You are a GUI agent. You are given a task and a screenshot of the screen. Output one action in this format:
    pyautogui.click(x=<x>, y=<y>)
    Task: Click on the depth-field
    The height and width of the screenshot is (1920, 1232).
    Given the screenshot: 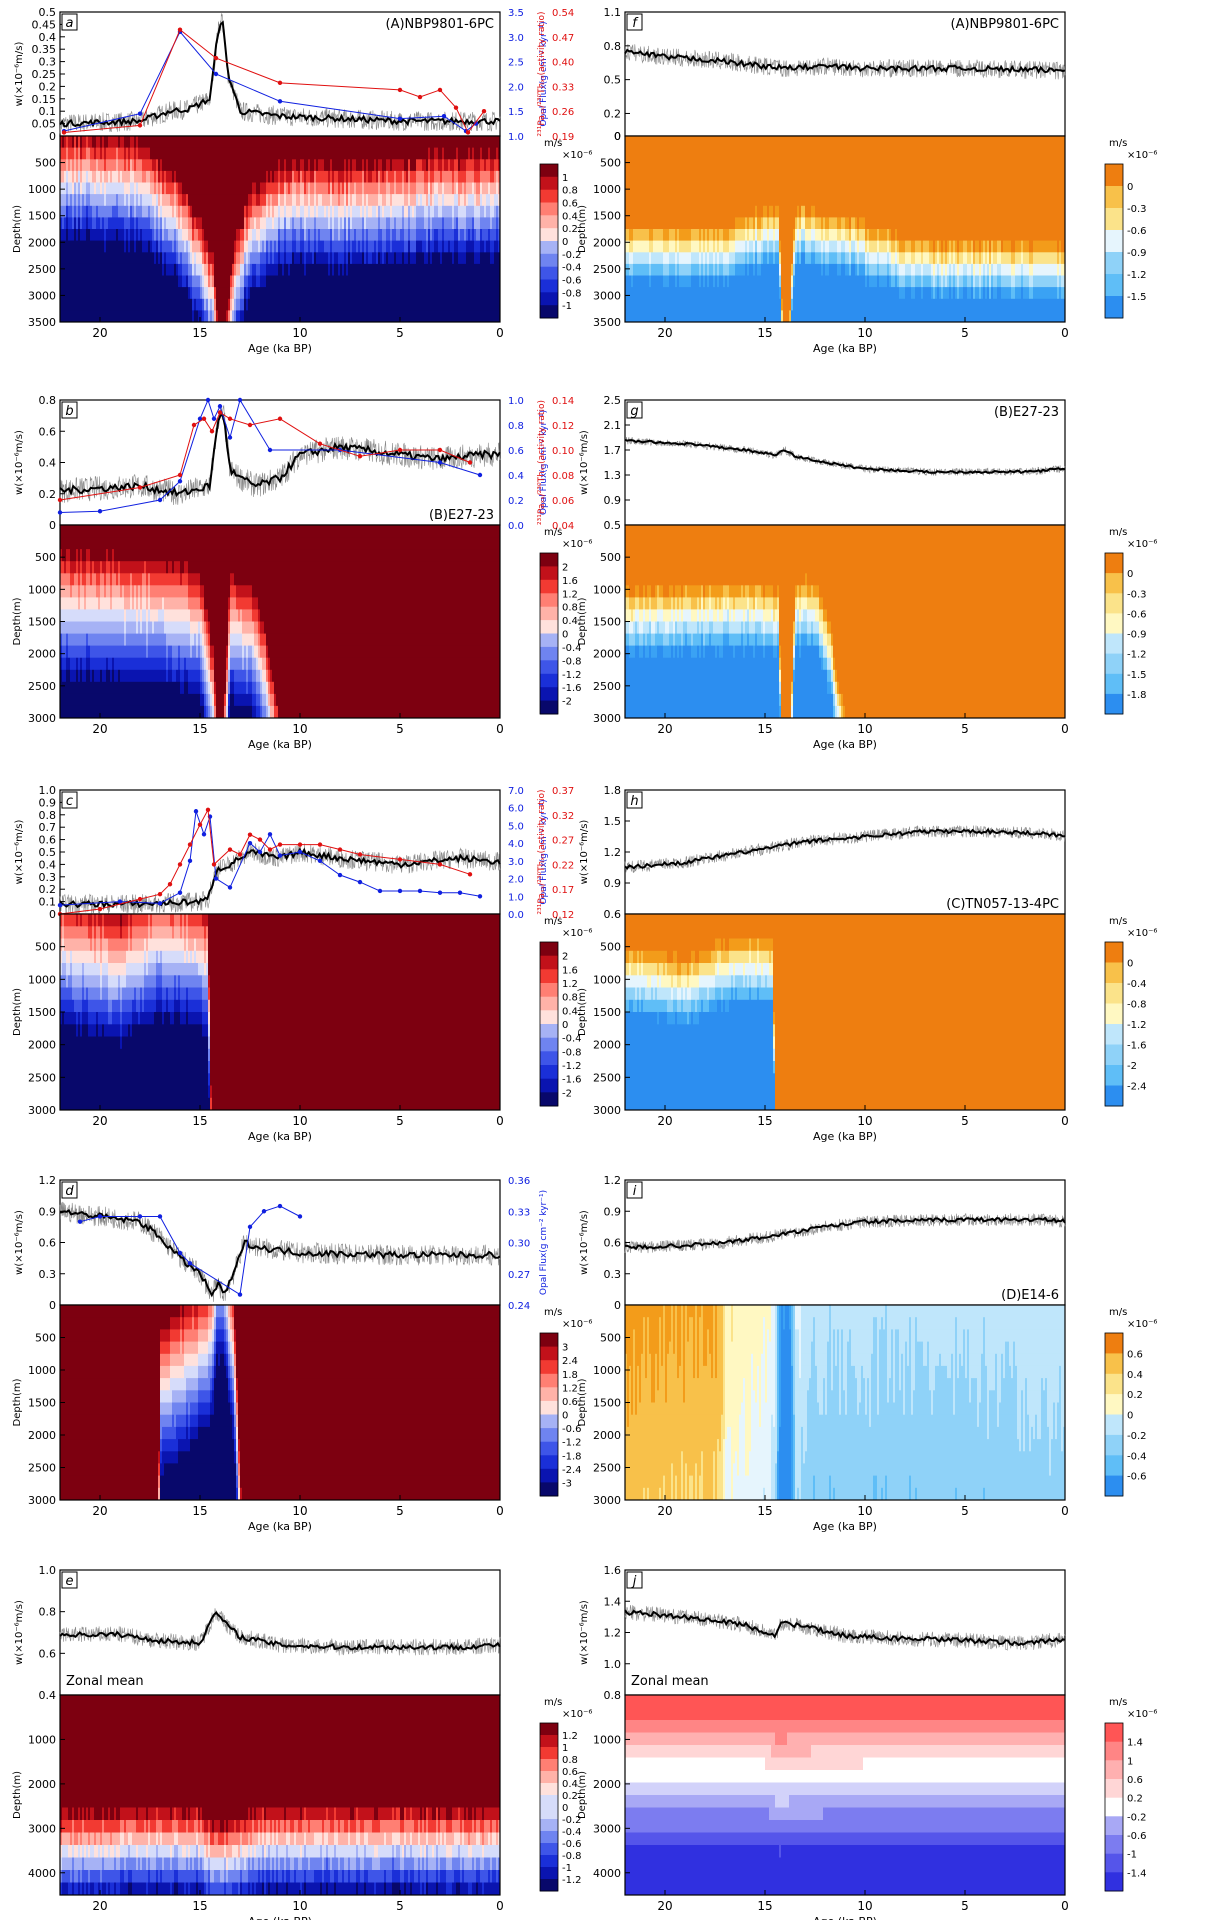 What is the action you would take?
    pyautogui.click(x=280, y=229)
    